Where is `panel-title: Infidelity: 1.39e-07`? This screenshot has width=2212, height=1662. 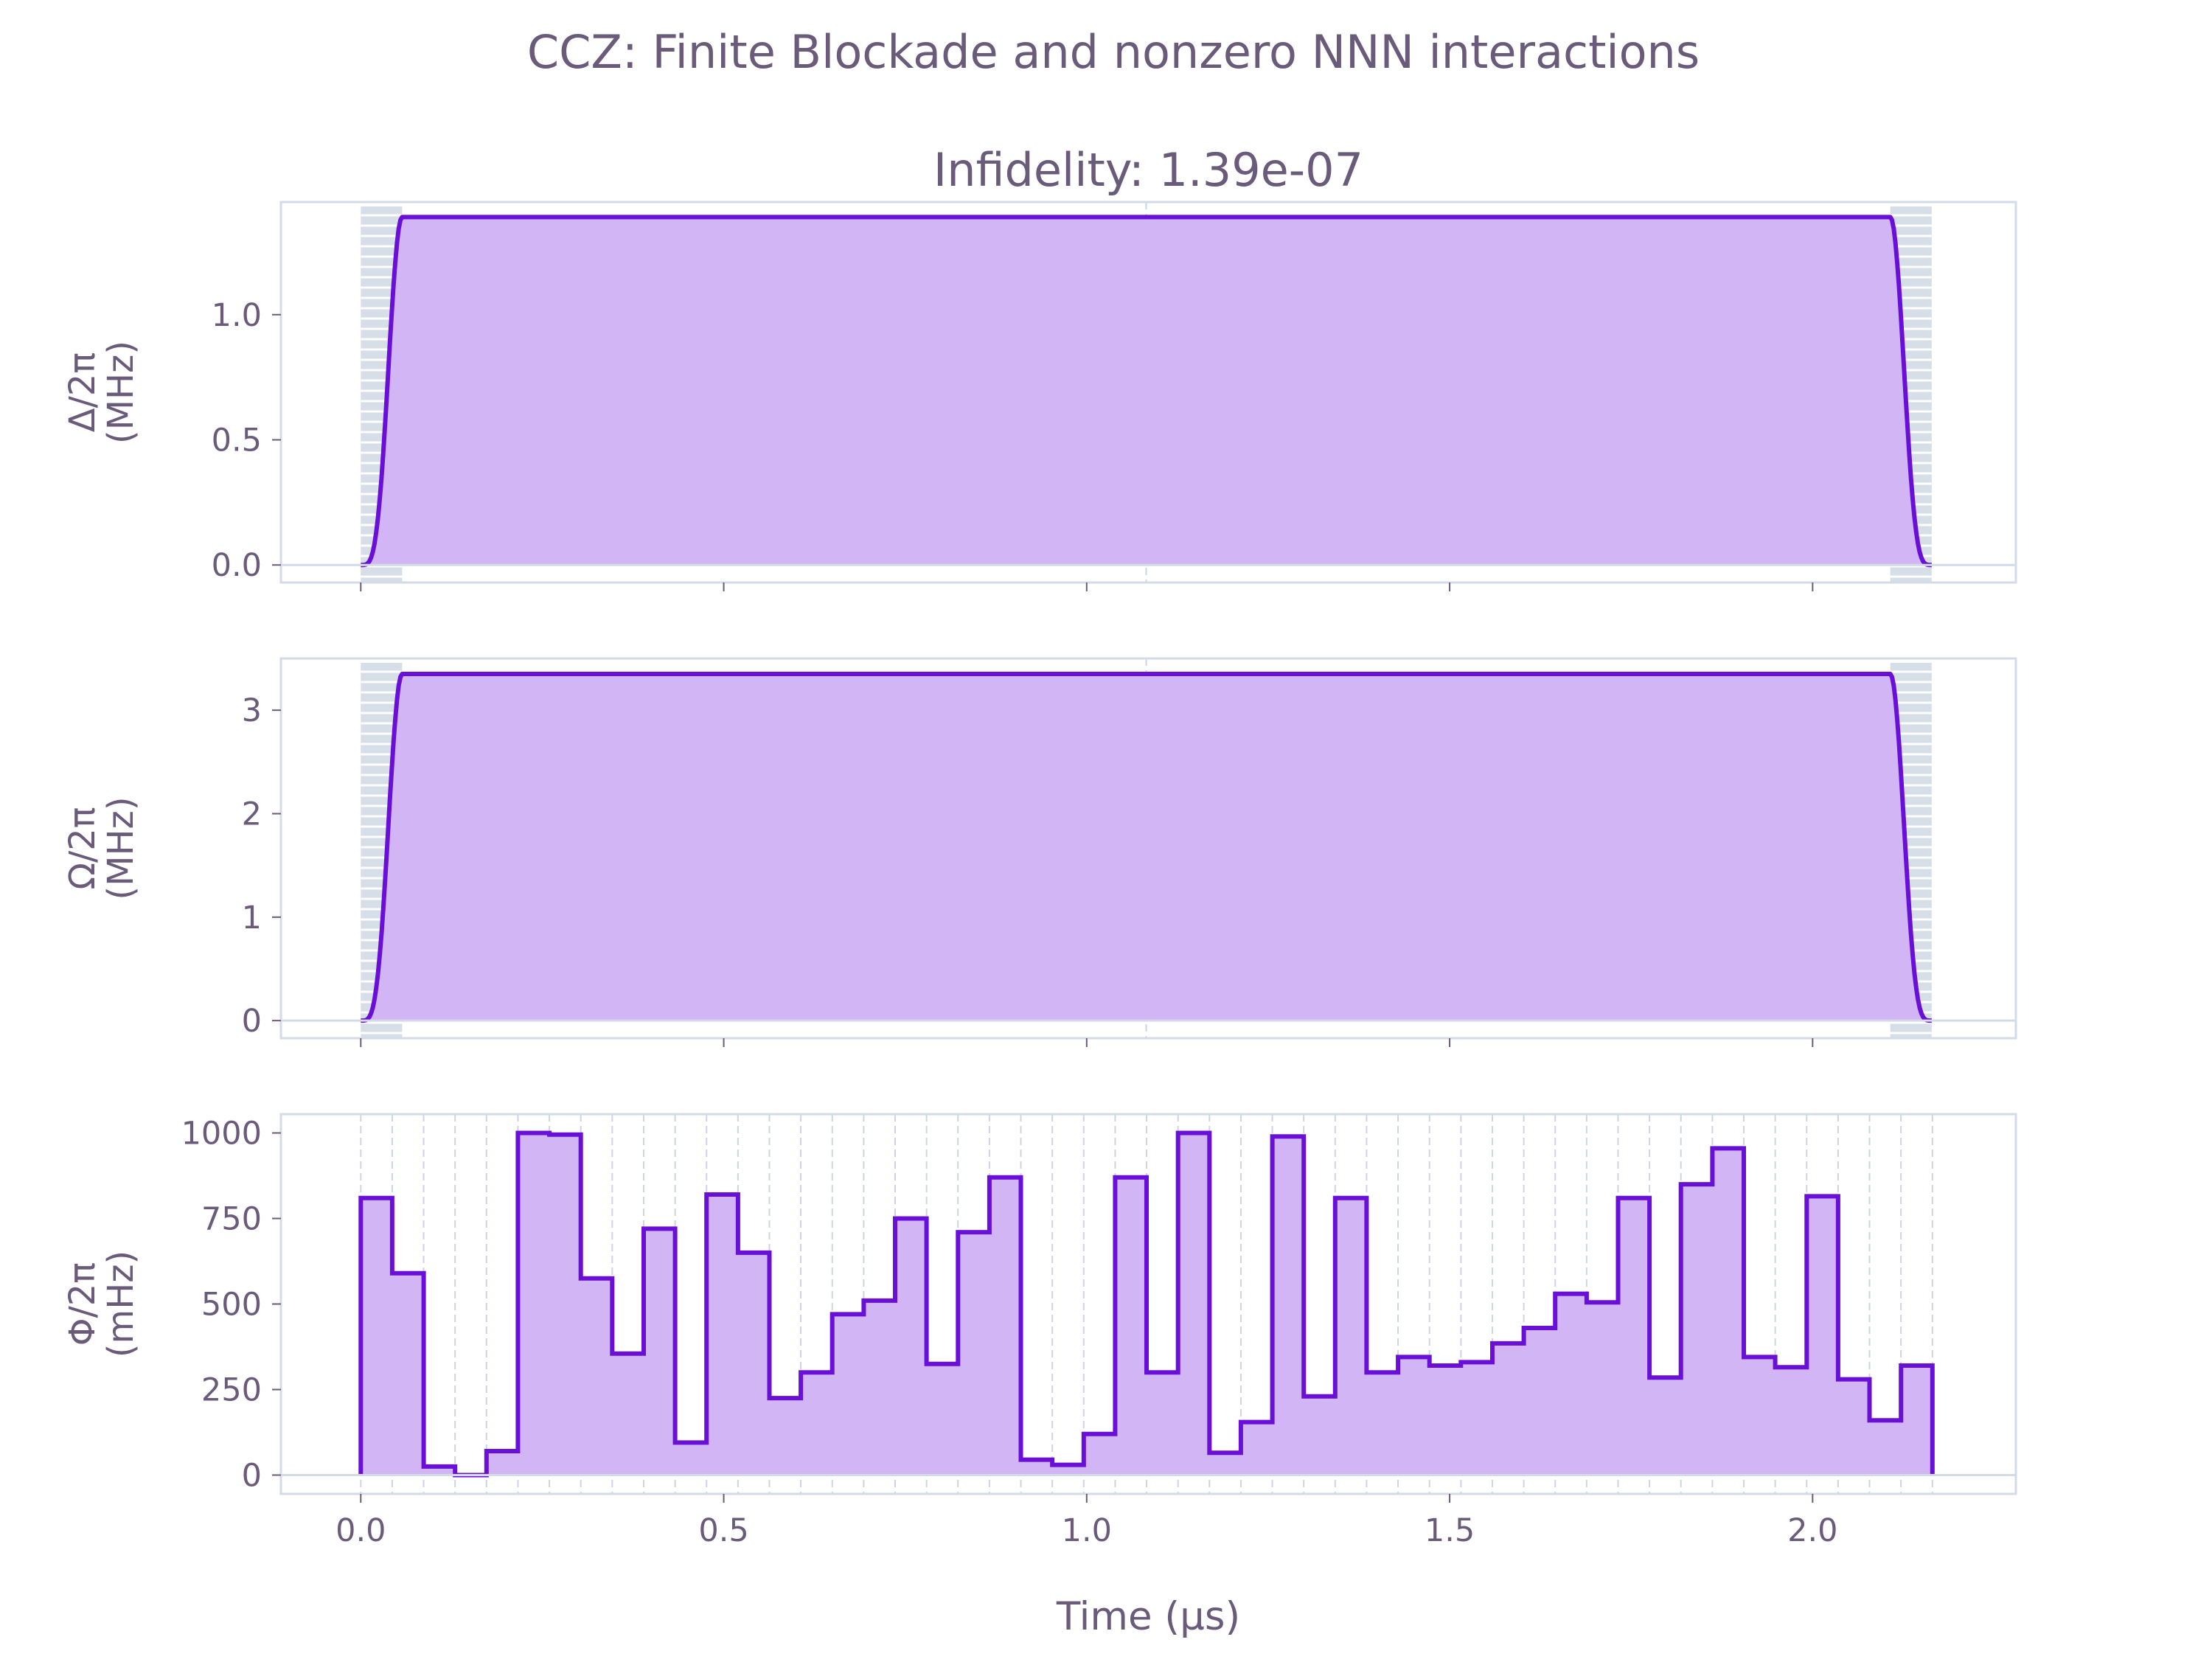
panel-title: Infidelity: 1.39e-07 is located at coordinates (1148, 170).